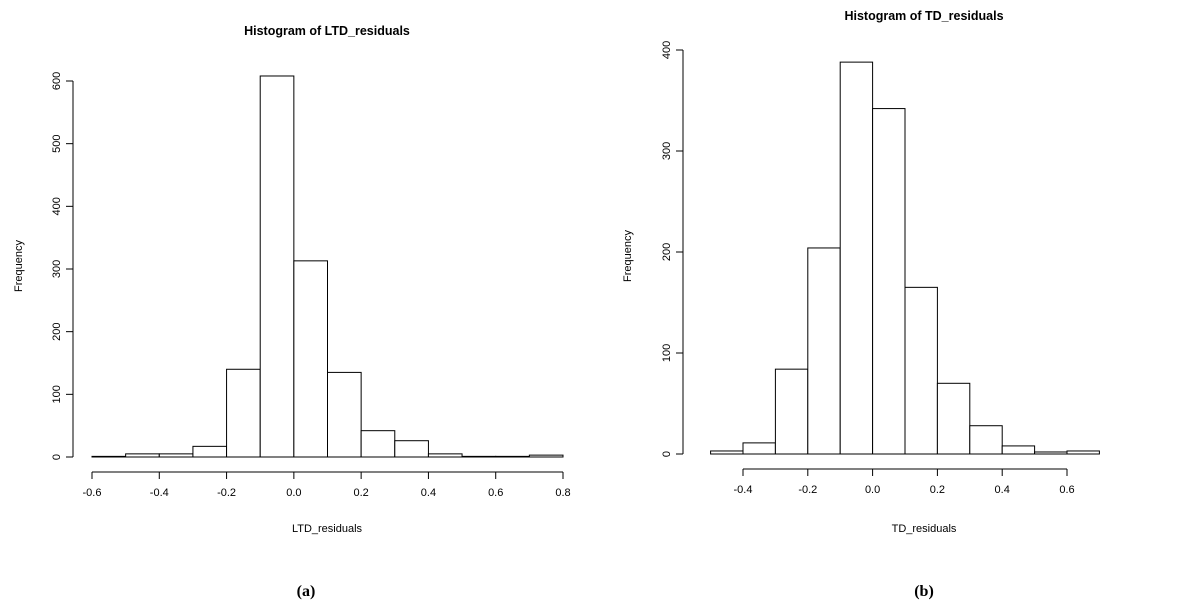  Describe the element at coordinates (327, 485) in the screenshot. I see `x-ticks: -0.6 -0.4 -0.2 0.0 0.2 0.4 0.6 0.8` at that location.